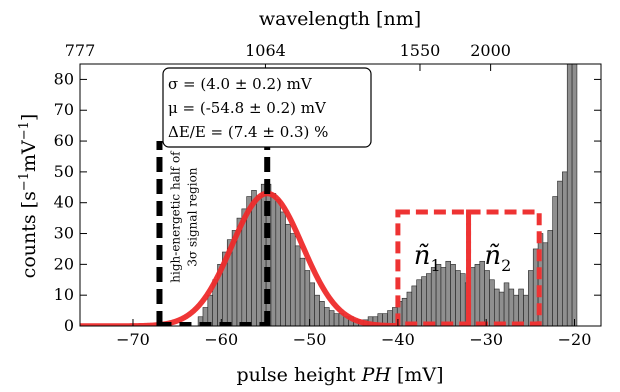 The height and width of the screenshot is (392, 620). Describe the element at coordinates (497, 258) in the screenshot. I see `region-box-label-2: ñ2` at that location.